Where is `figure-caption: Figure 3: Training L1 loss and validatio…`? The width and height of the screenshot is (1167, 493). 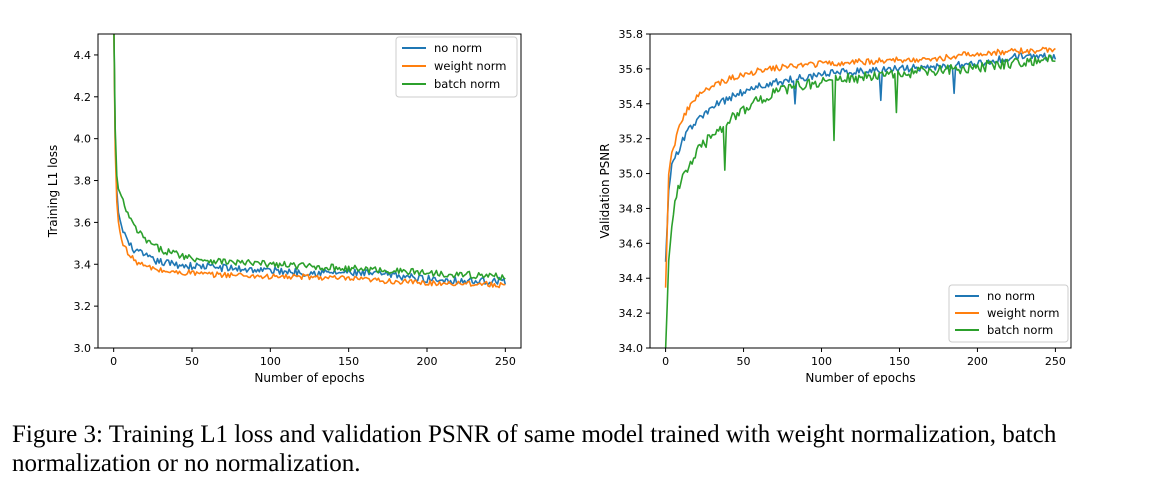 figure-caption: Figure 3: Training L1 loss and validatio… is located at coordinates (587, 449).